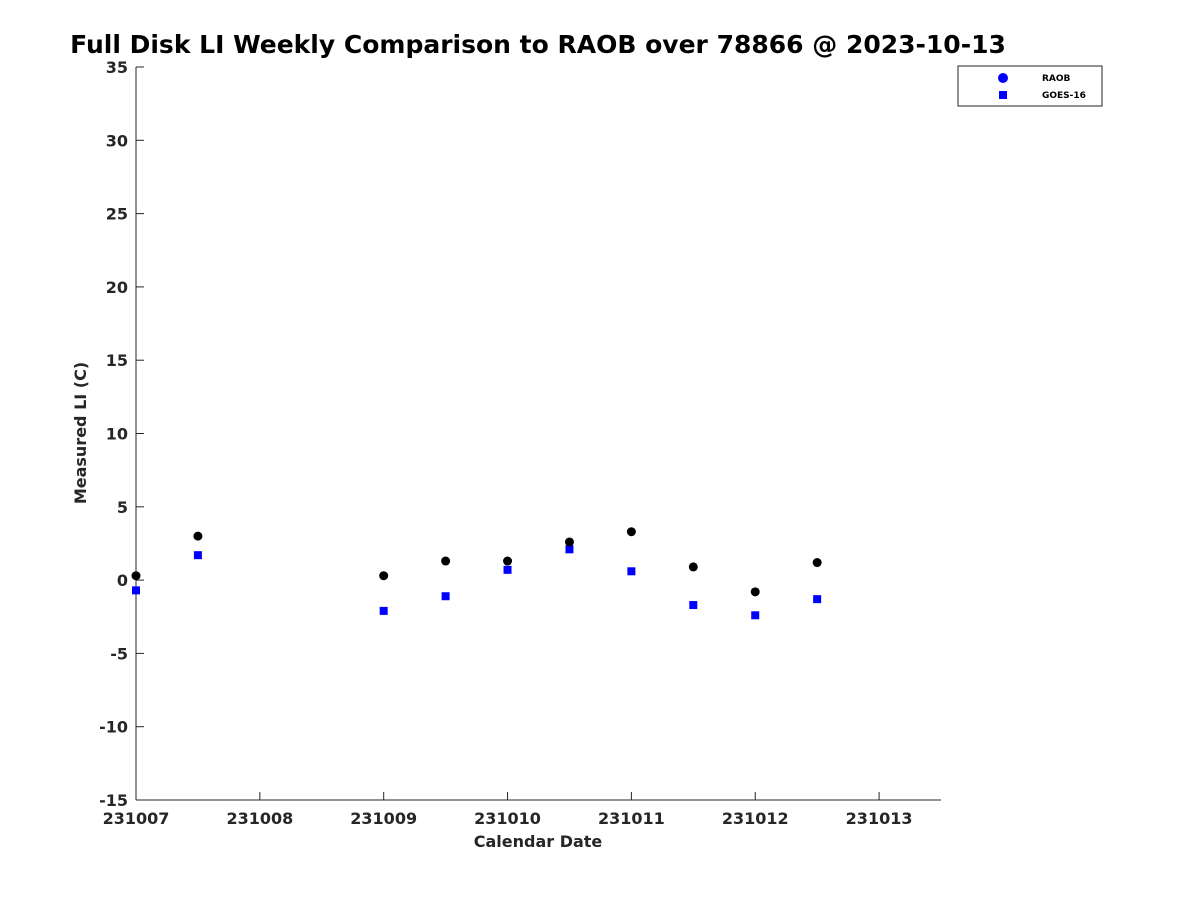  What do you see at coordinates (755, 818) in the screenshot?
I see `x-tick-label: 231012` at bounding box center [755, 818].